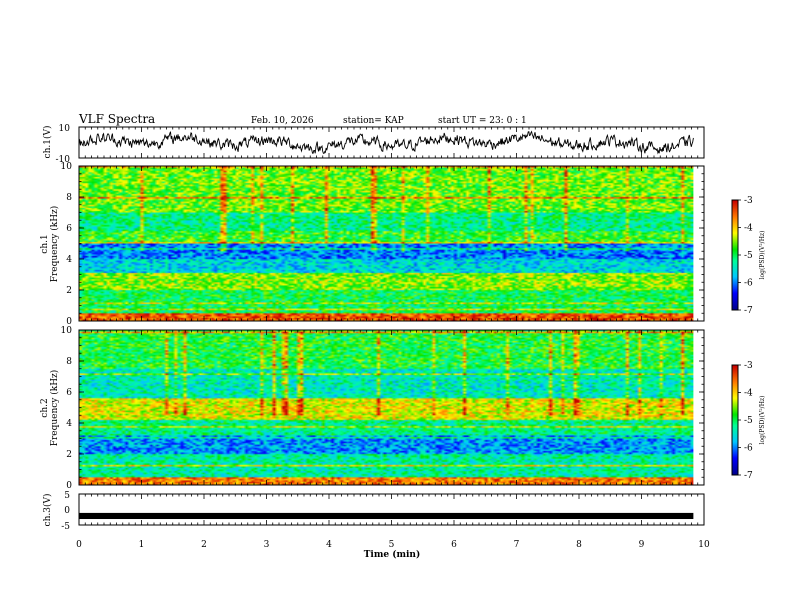  What do you see at coordinates (482, 121) in the screenshot?
I see `start-time-label: start UT = 23: 0 : 1` at bounding box center [482, 121].